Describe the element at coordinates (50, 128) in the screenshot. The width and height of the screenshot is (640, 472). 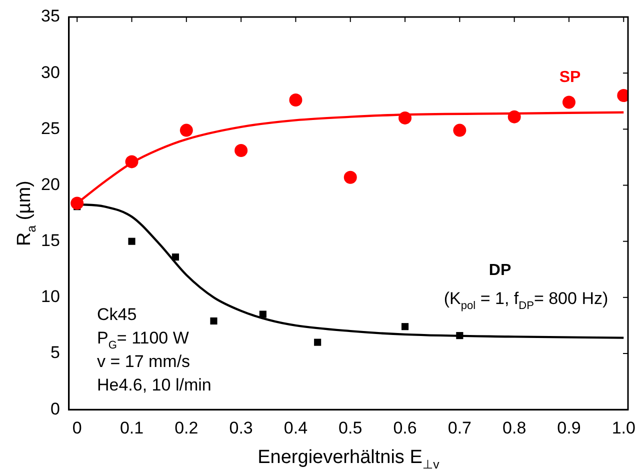
I see `y-tick-label: 25` at that location.